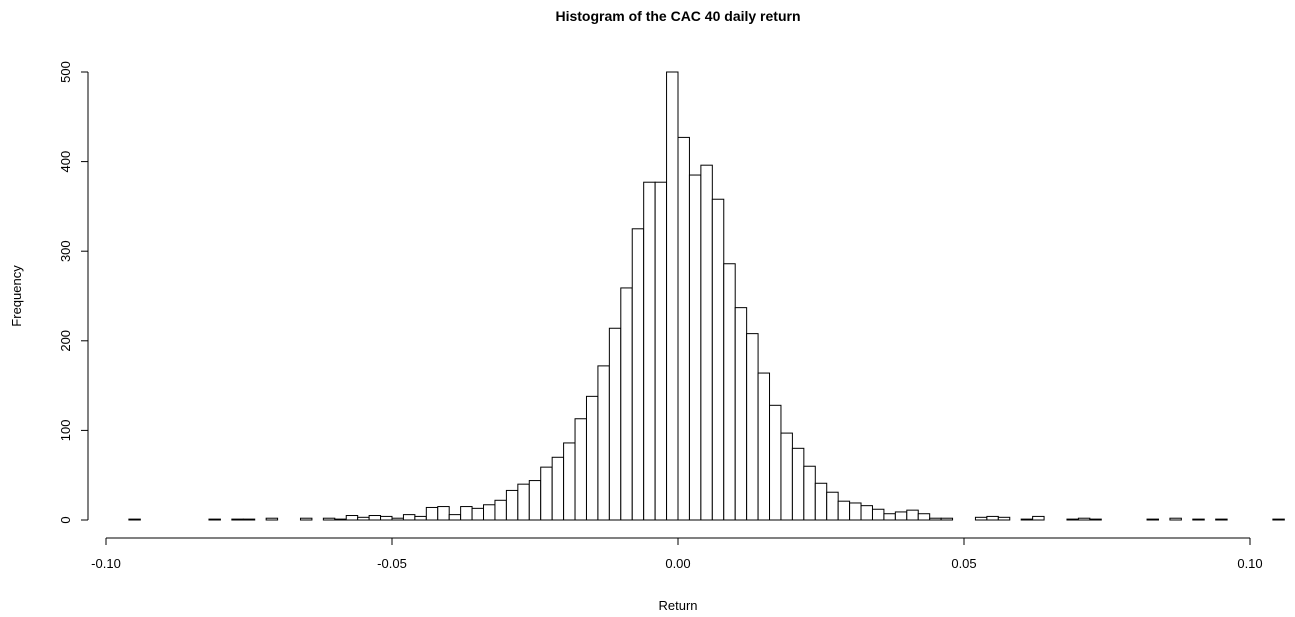 The height and width of the screenshot is (617, 1295). What do you see at coordinates (65, 72) in the screenshot?
I see `y-tick-label: 500` at bounding box center [65, 72].